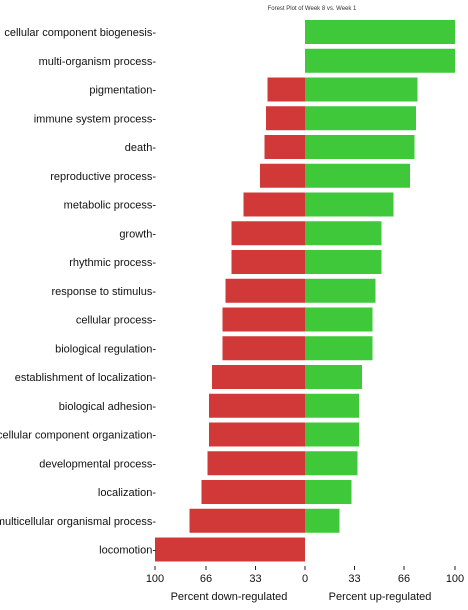 This screenshot has height=610, width=468. I want to click on category-label: establishment of localization-, so click(86, 378).